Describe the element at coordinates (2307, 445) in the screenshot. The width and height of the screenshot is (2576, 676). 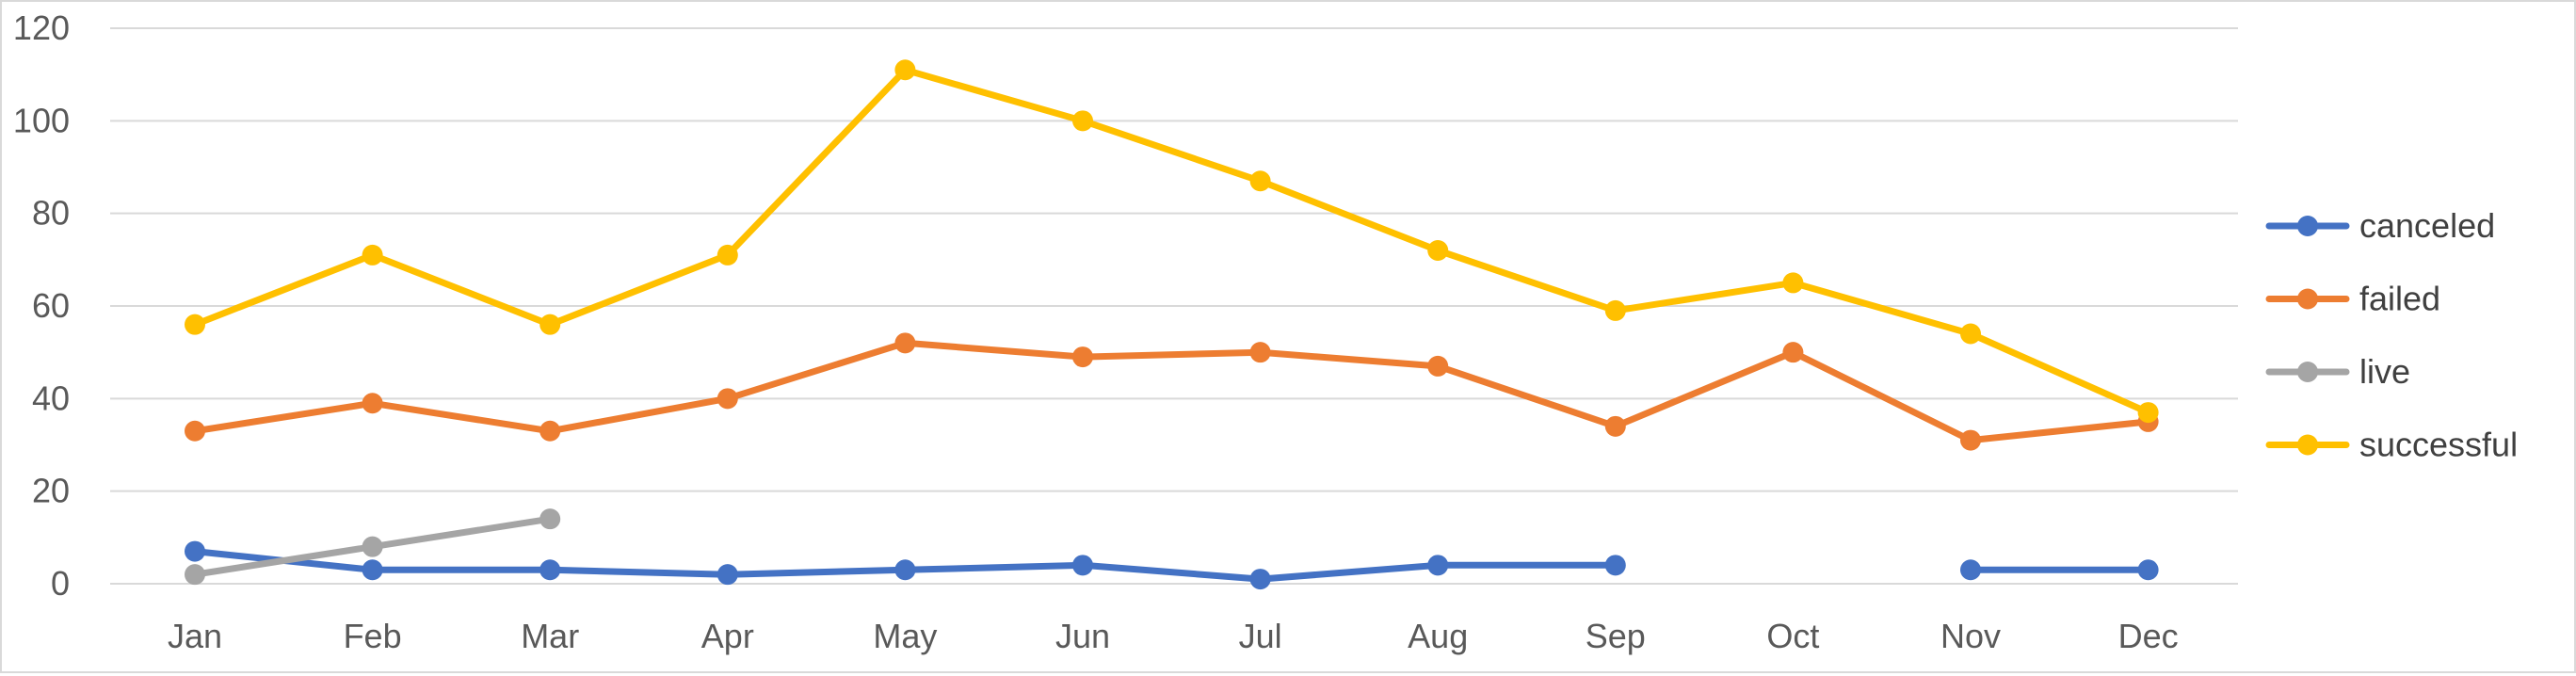
I see `legend-swatch-marker-successful` at that location.